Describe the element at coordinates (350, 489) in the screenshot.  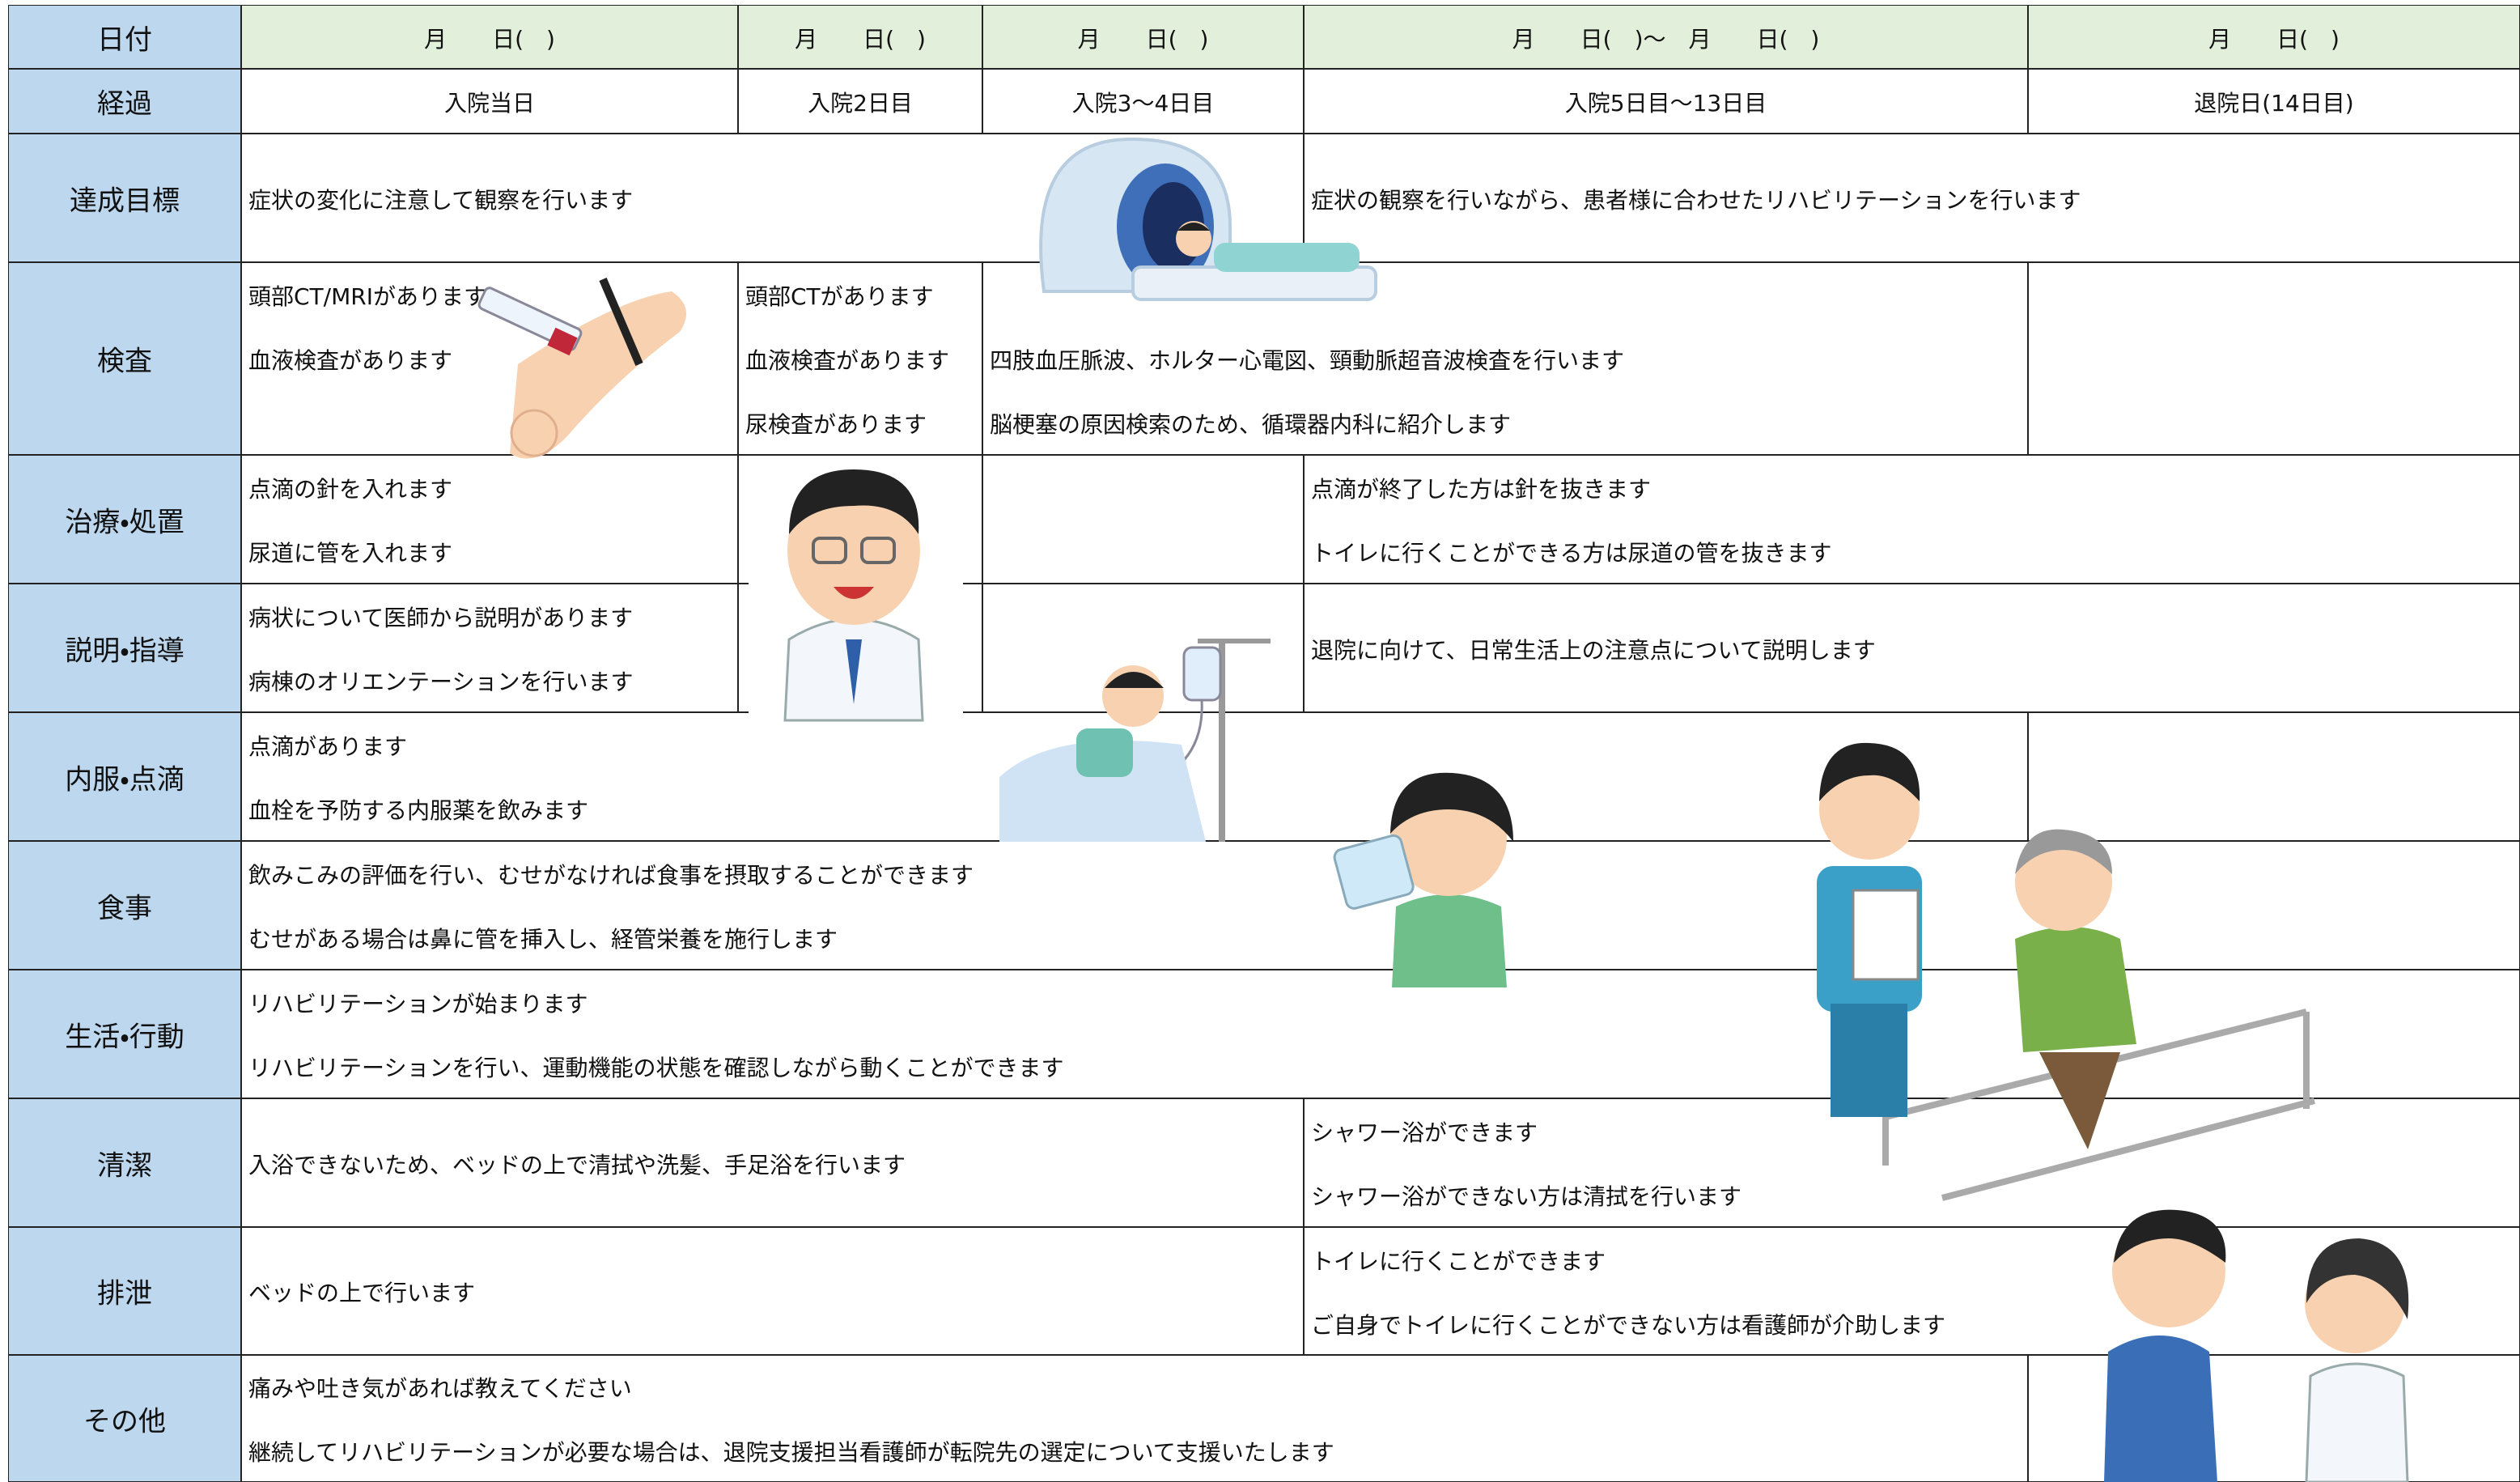
I see `cell-text: 点滴の針を入れます` at that location.